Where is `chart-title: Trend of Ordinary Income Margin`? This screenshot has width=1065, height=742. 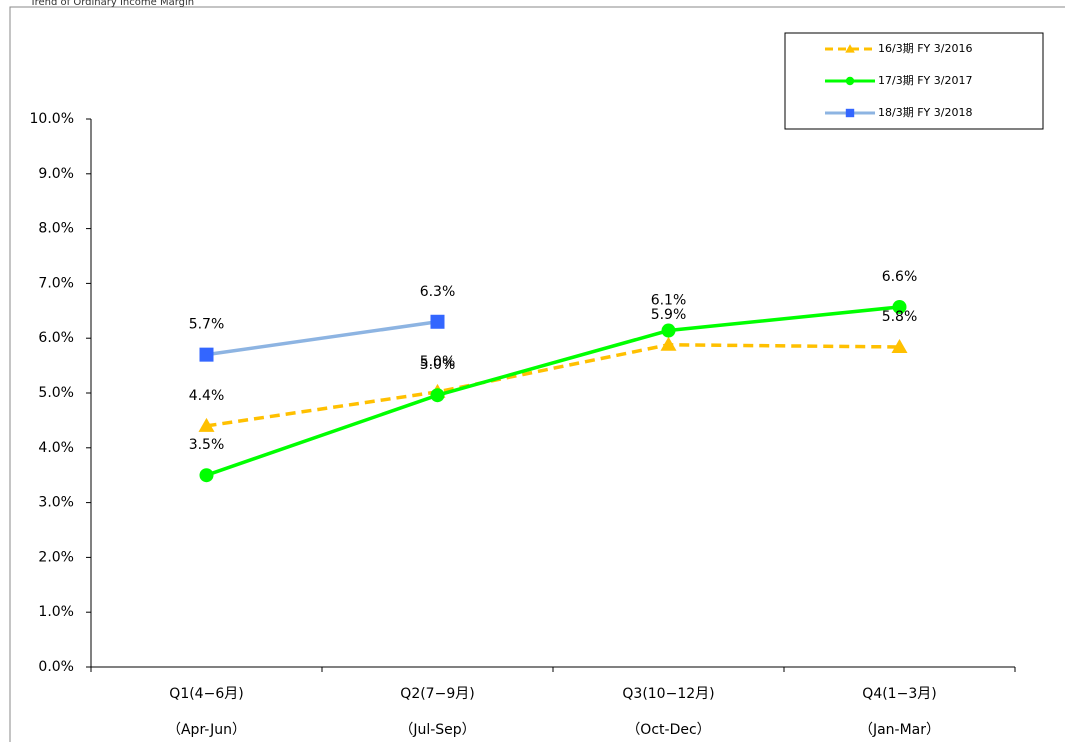 chart-title: Trend of Ordinary Income Margin is located at coordinates (111, 4).